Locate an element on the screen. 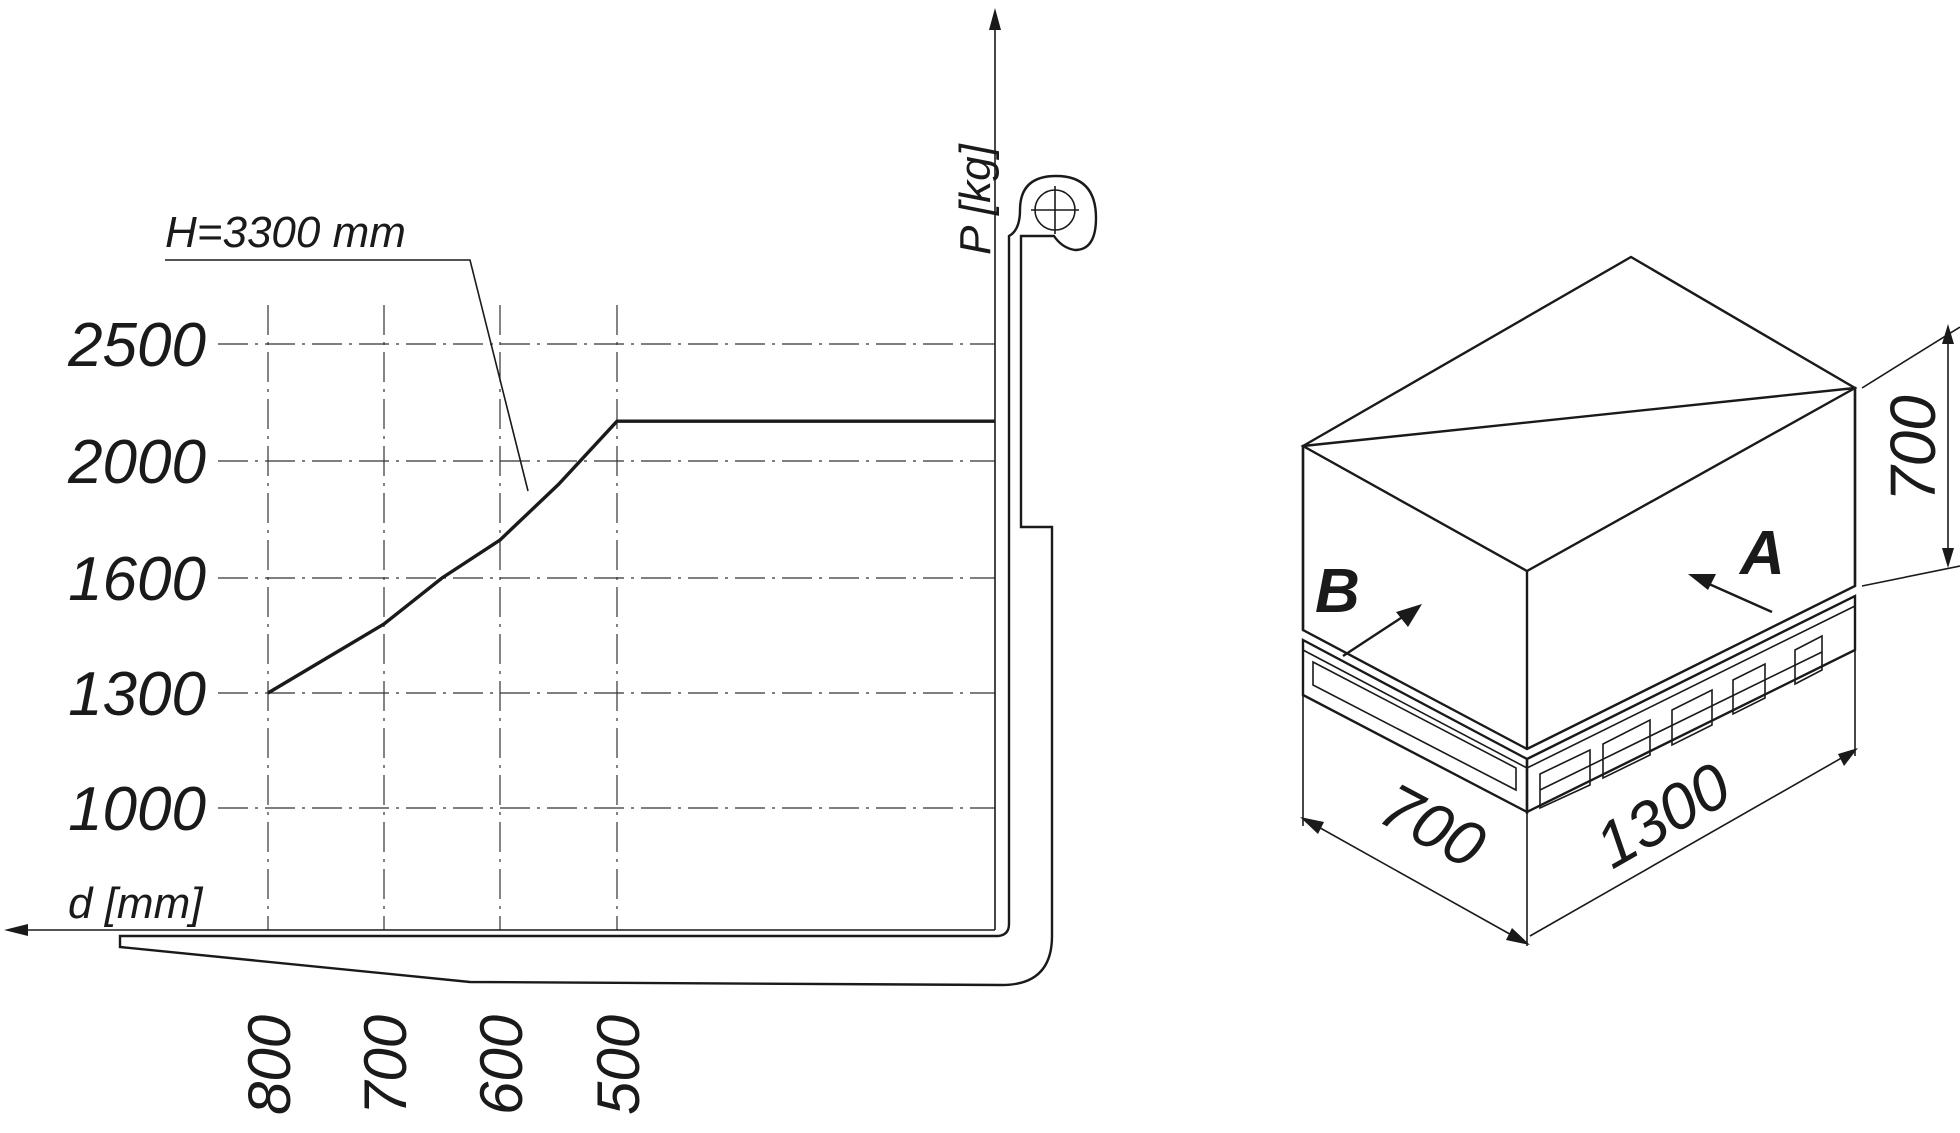 This screenshot has width=1960, height=1133. y-tick-label-2000: 2000 is located at coordinates (136, 462).